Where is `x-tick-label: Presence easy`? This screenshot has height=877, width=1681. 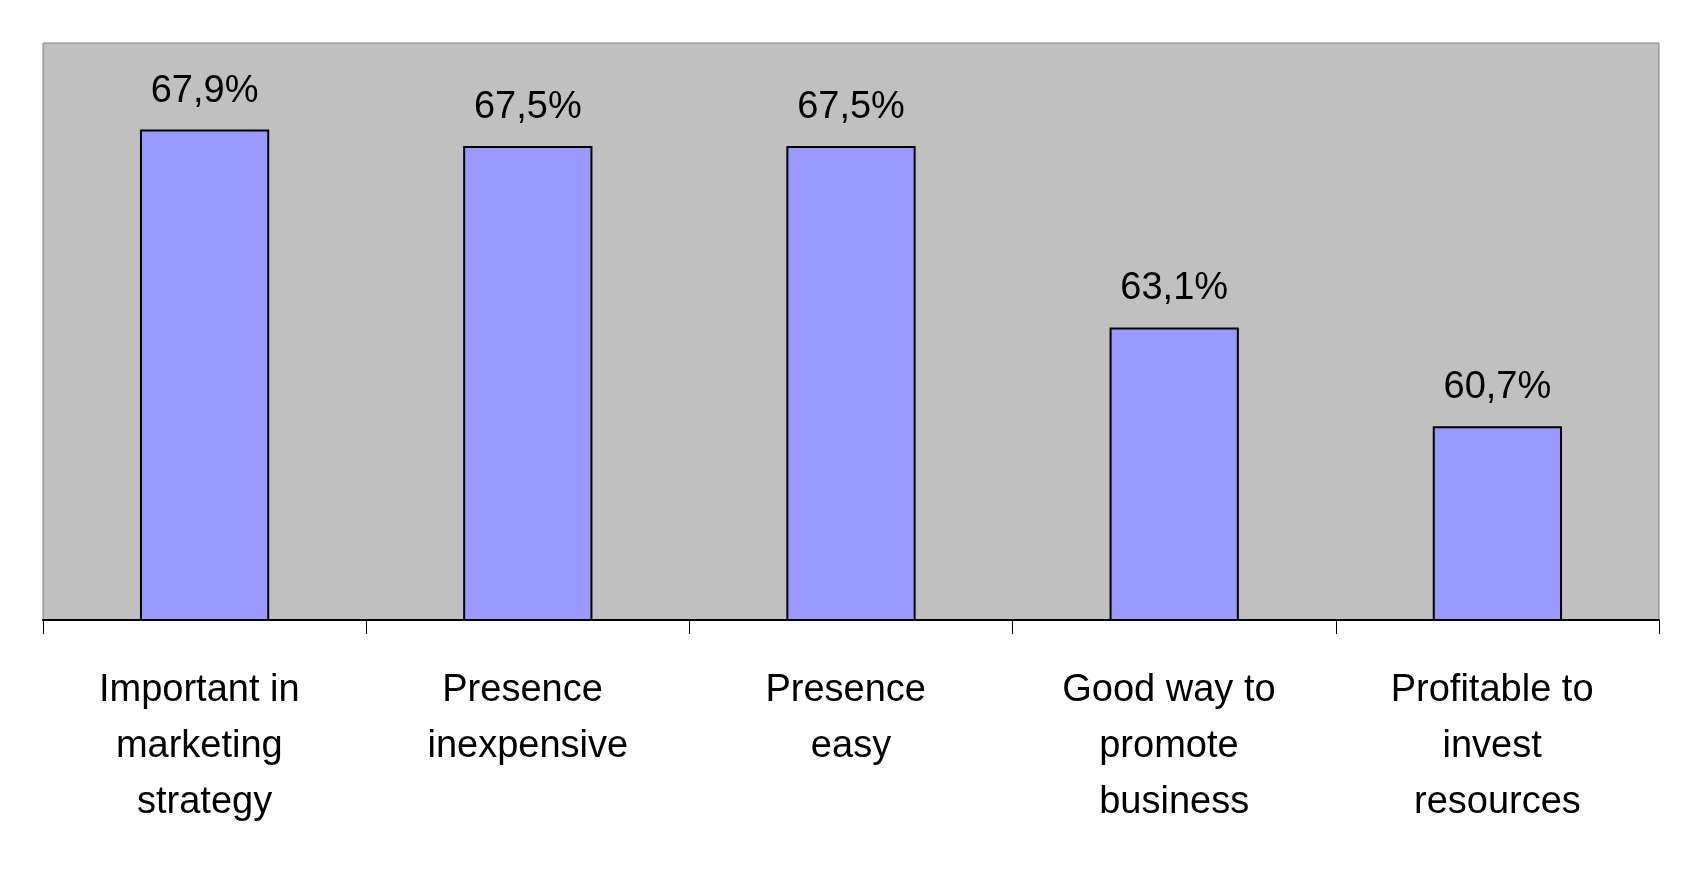 x-tick-label: Presence easy is located at coordinates (851, 716).